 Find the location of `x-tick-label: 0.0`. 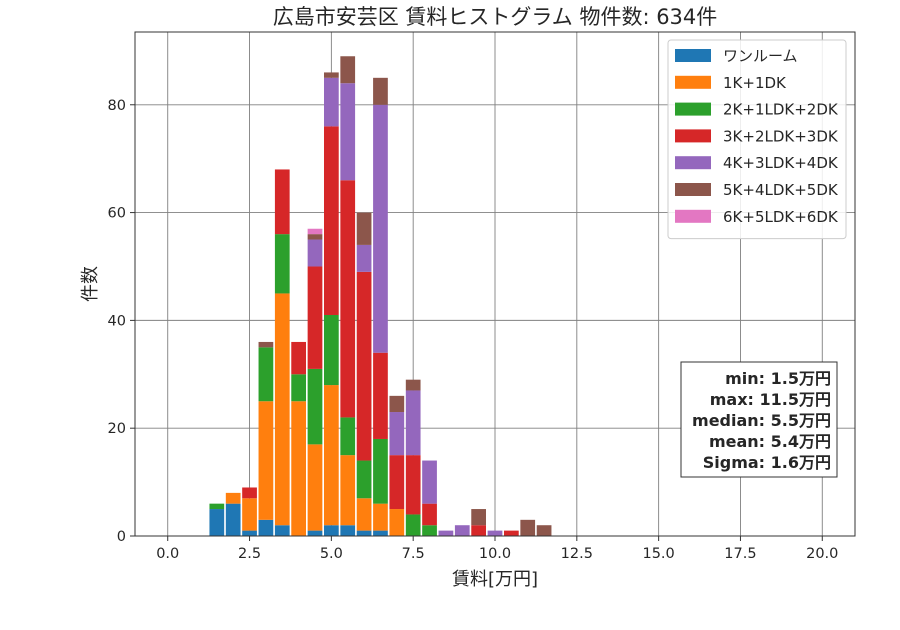

x-tick-label: 0.0 is located at coordinates (167, 554).